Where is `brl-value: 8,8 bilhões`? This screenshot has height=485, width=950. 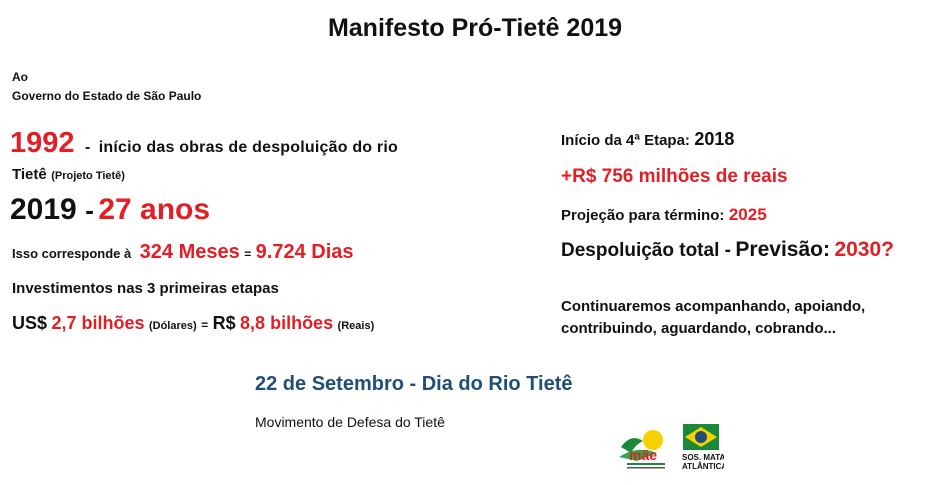
brl-value: 8,8 bilhões is located at coordinates (287, 323).